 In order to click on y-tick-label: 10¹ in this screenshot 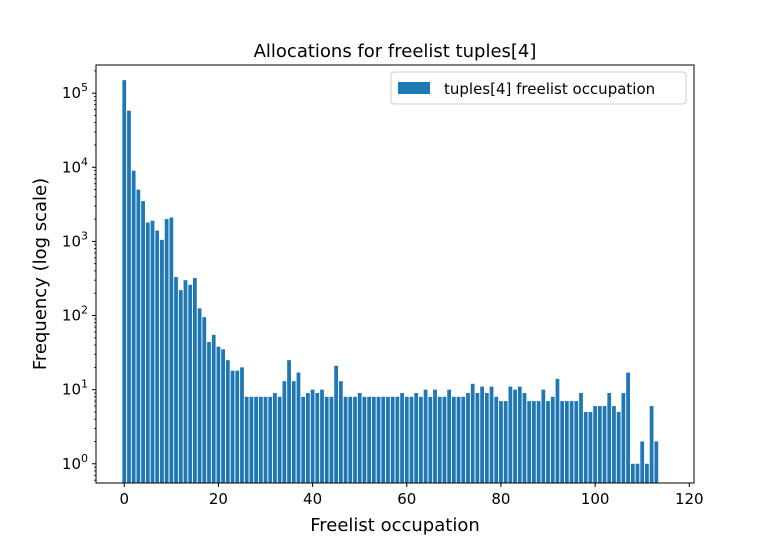, I will do `click(75, 388)`.